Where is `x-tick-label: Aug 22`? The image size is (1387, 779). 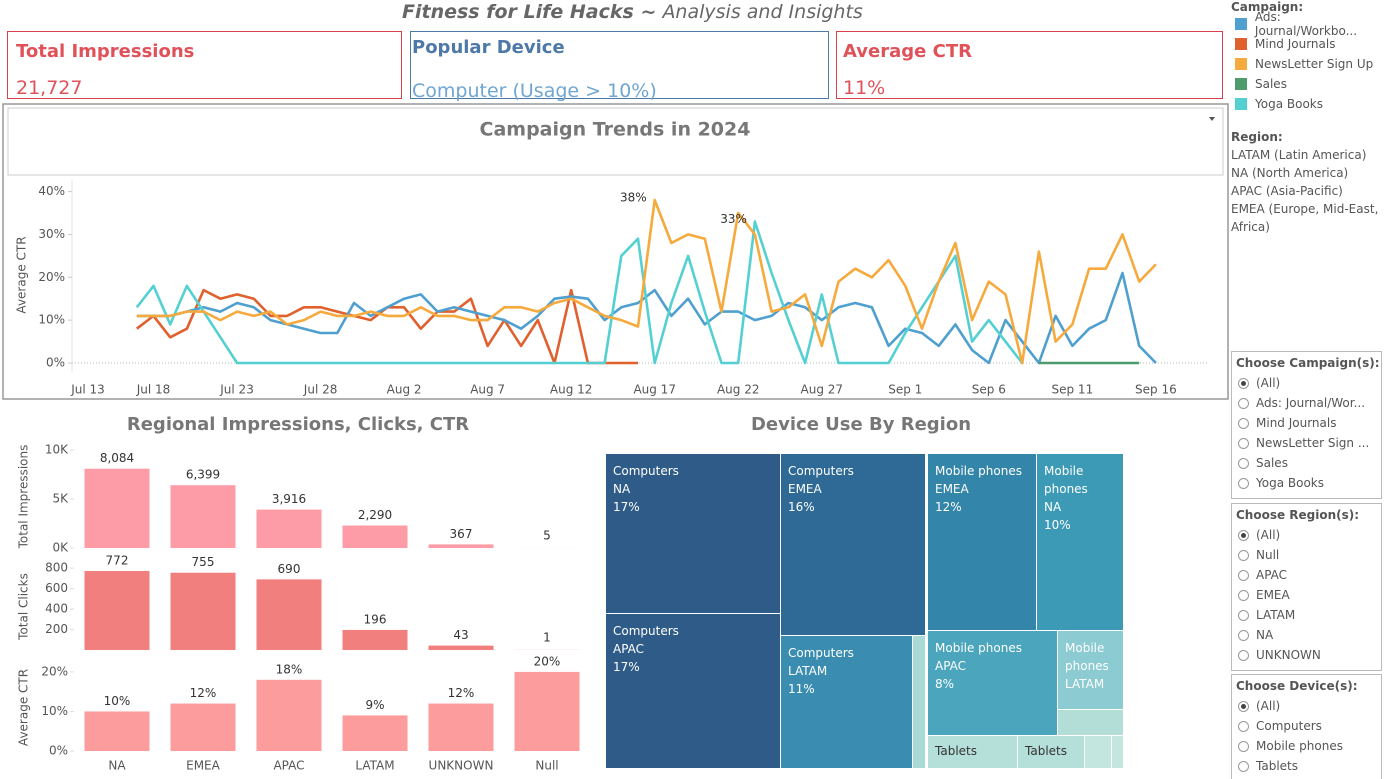
x-tick-label: Aug 22 is located at coordinates (738, 390).